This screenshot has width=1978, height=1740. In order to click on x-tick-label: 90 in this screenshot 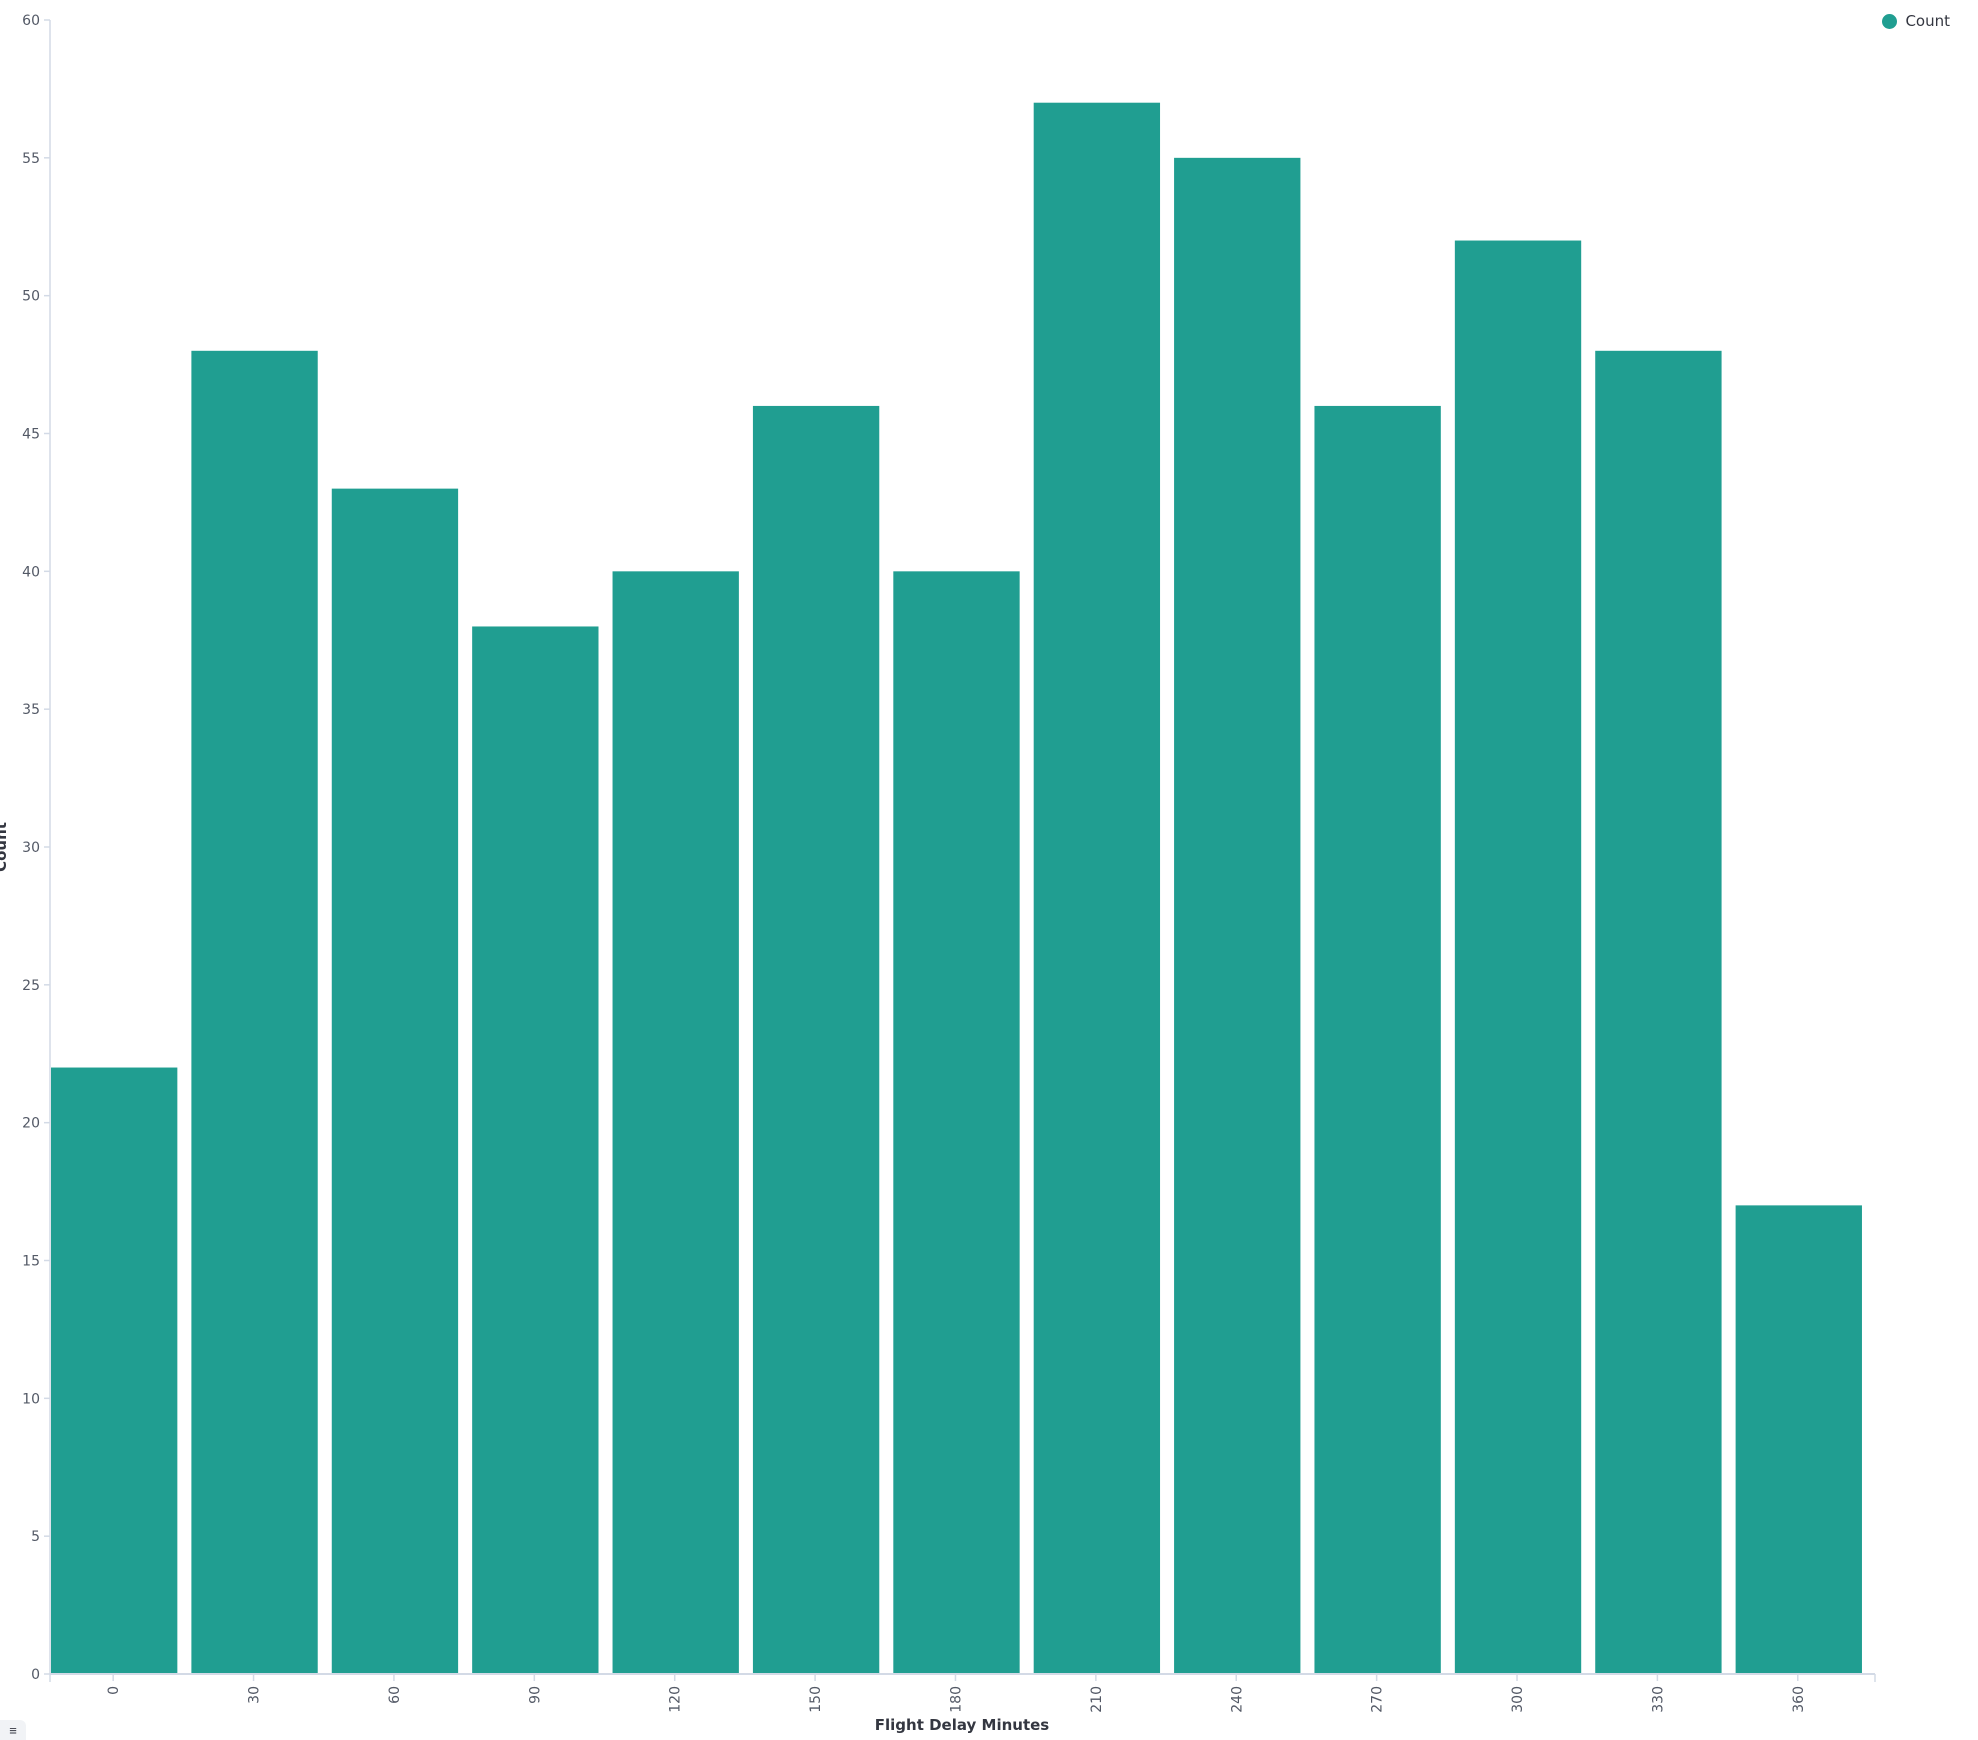, I will do `click(535, 1695)`.